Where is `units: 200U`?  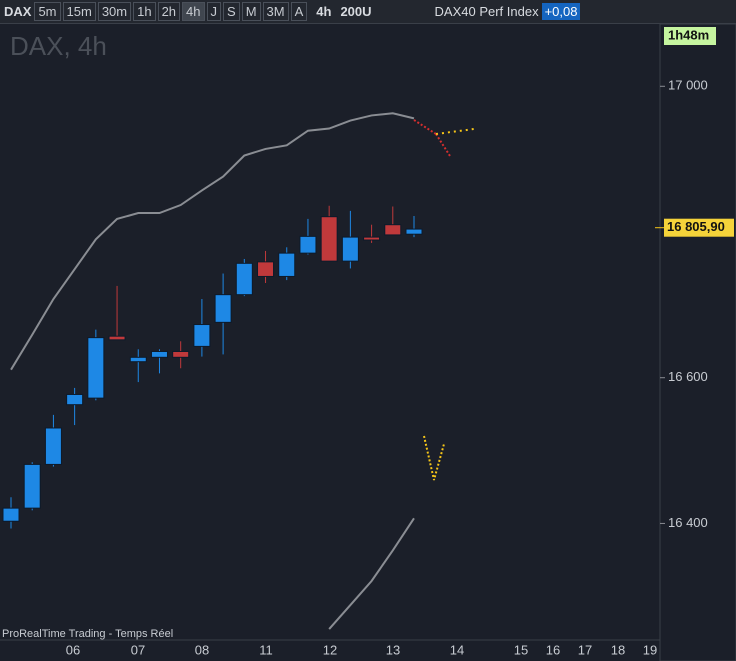
units: 200U is located at coordinates (356, 11).